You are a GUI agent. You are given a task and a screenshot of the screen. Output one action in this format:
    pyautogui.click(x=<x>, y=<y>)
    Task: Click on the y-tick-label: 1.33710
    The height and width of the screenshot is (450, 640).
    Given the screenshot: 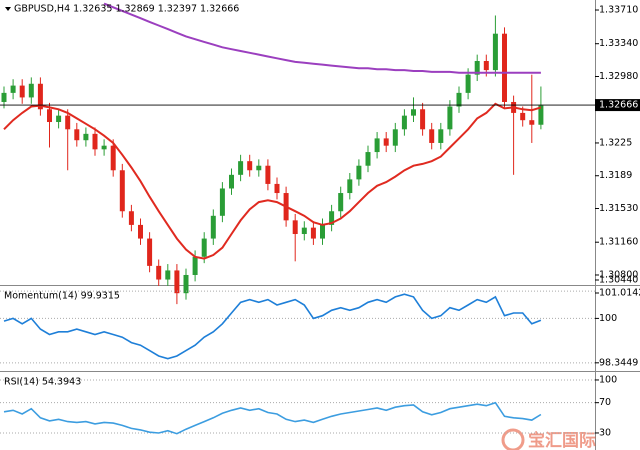 What is the action you would take?
    pyautogui.click(x=618, y=10)
    